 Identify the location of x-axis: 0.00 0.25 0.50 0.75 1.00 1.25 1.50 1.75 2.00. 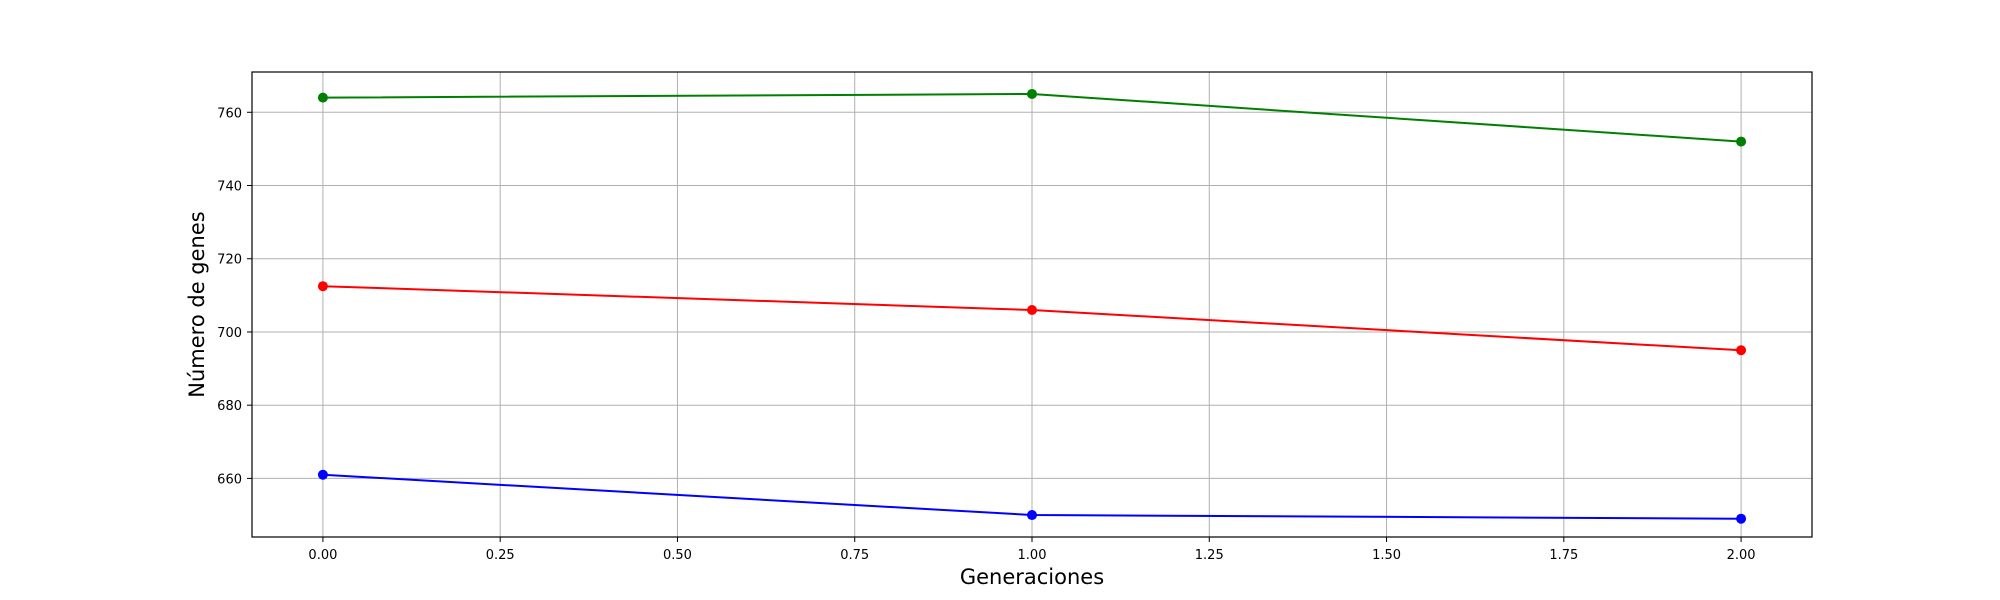
(1032, 550).